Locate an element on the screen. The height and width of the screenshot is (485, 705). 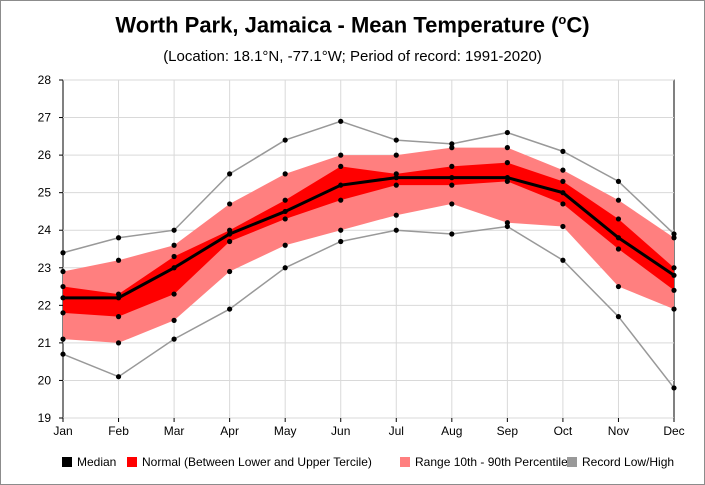
x-tick-label: Jun is located at coordinates (340, 431).